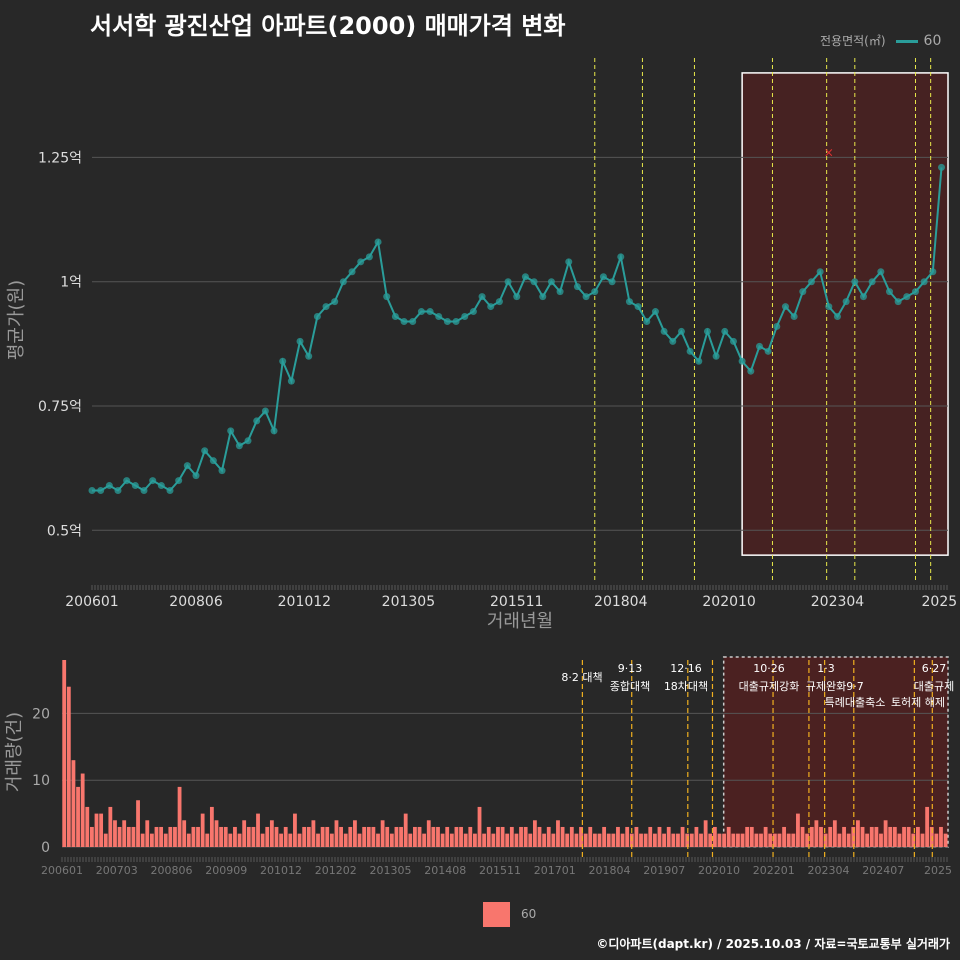 The height and width of the screenshot is (960, 960). What do you see at coordinates (328, 26) in the screenshot?
I see `chart-title: 서서학 광진산업 아파트(2000) 매매가격 변화` at bounding box center [328, 26].